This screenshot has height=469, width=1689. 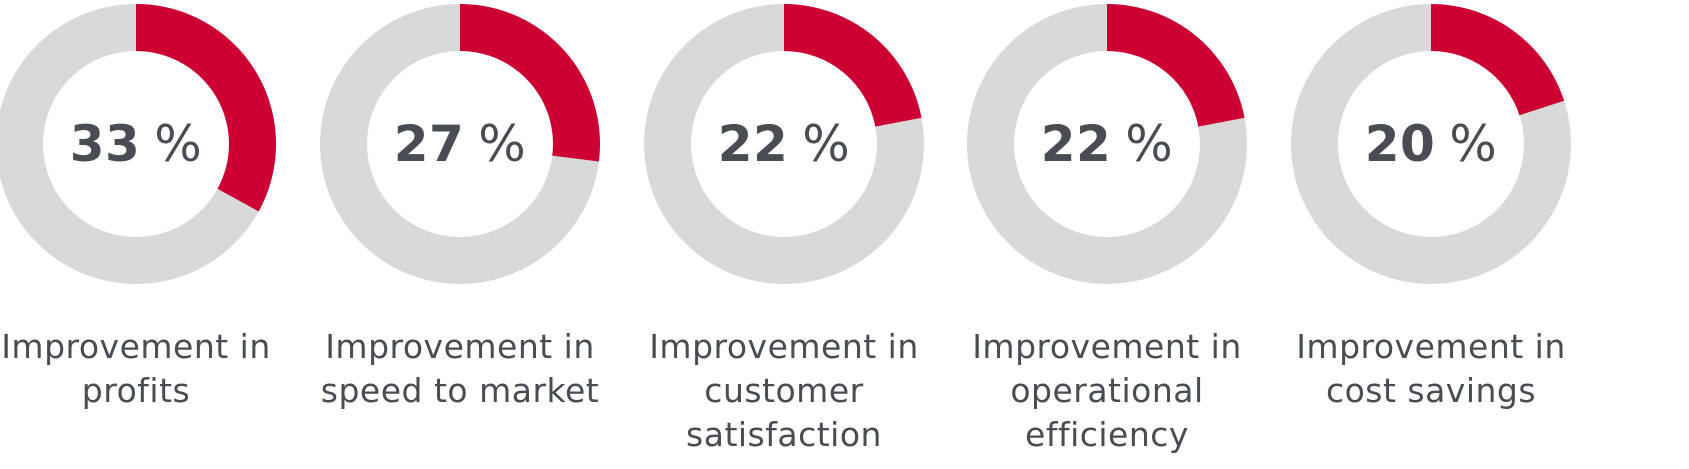 I want to click on caption-line: customer, so click(x=784, y=390).